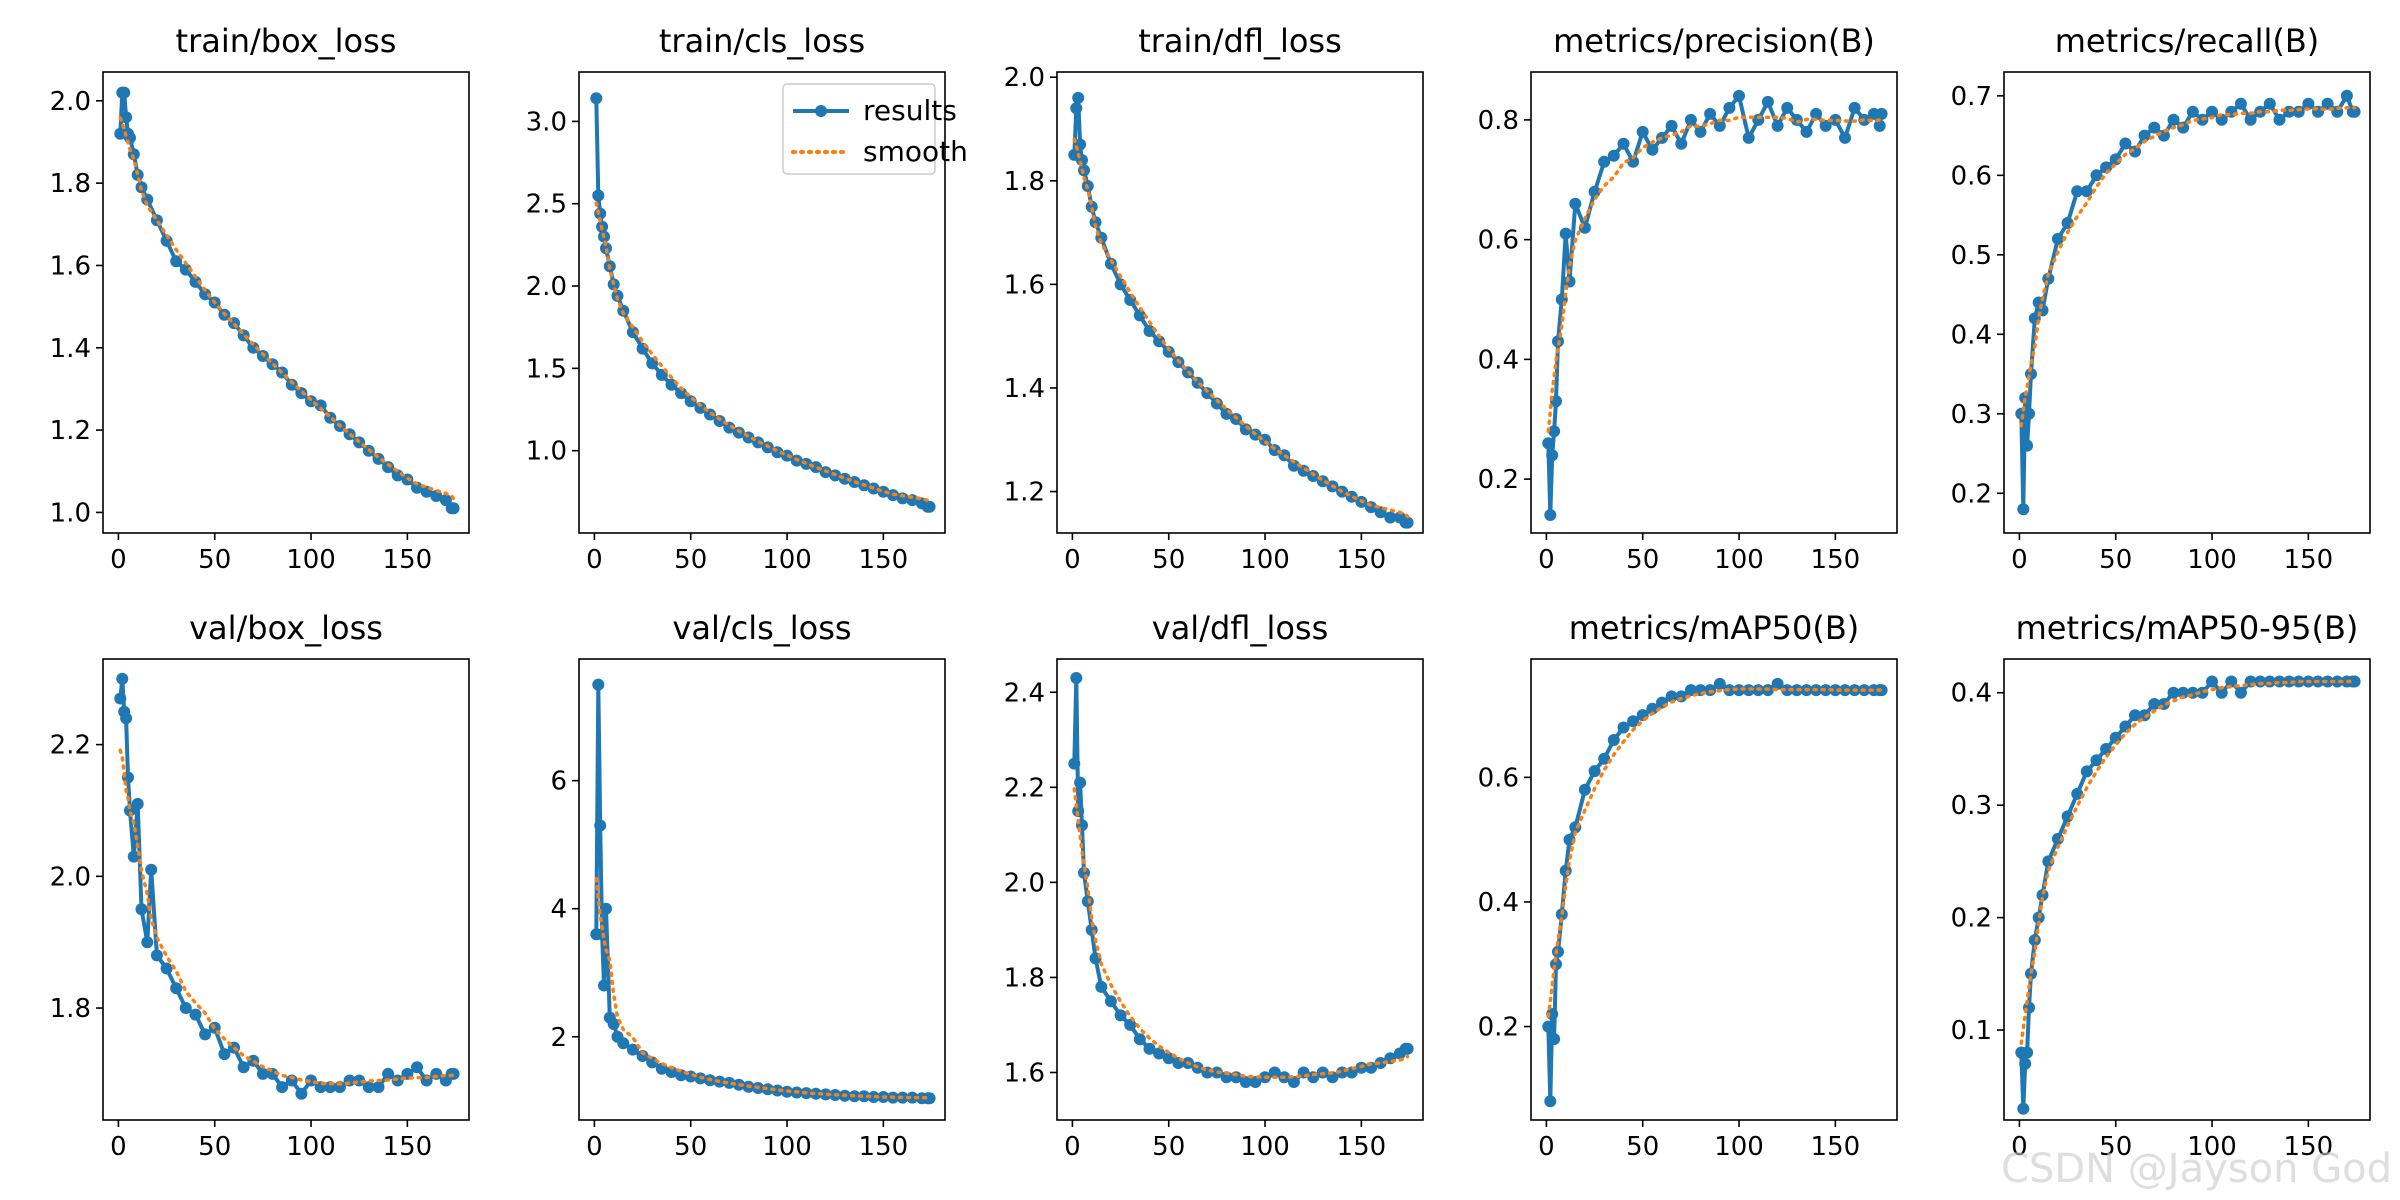 Image resolution: width=2400 pixels, height=1200 pixels. What do you see at coordinates (875, 129) in the screenshot?
I see `legend: results smooth` at bounding box center [875, 129].